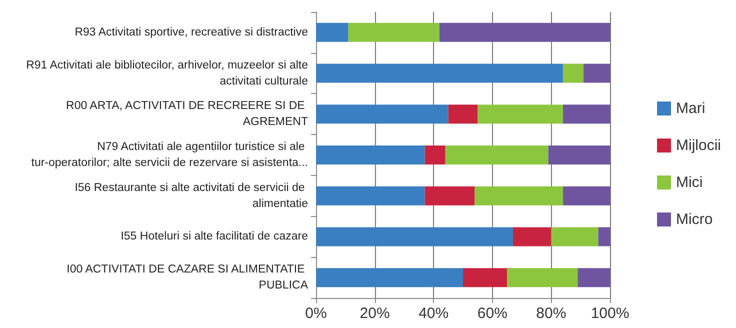  What do you see at coordinates (191, 196) in the screenshot?
I see `y-tick-label: I56 Restaurante si alte activitati de servicii de alimentatie` at bounding box center [191, 196].